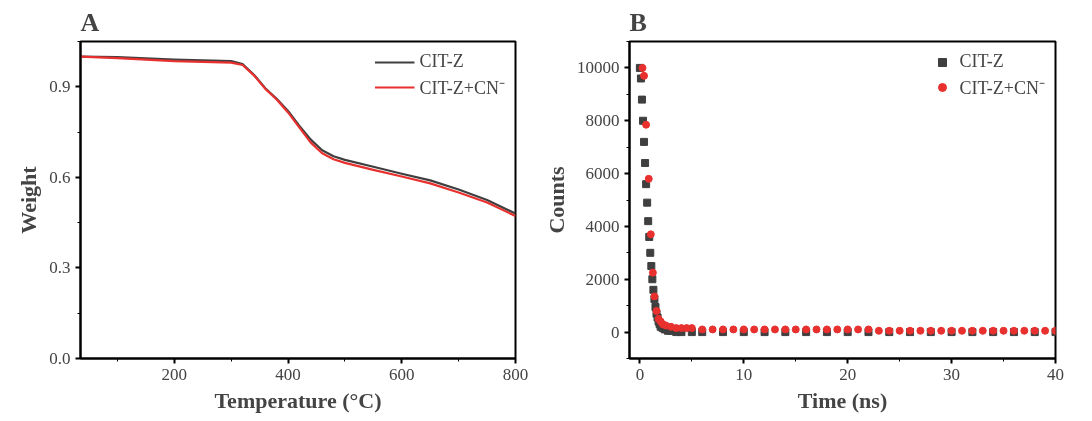 The height and width of the screenshot is (421, 1092). What do you see at coordinates (298, 400) in the screenshot?
I see `x-axis-title: Temperature (°C)` at bounding box center [298, 400].